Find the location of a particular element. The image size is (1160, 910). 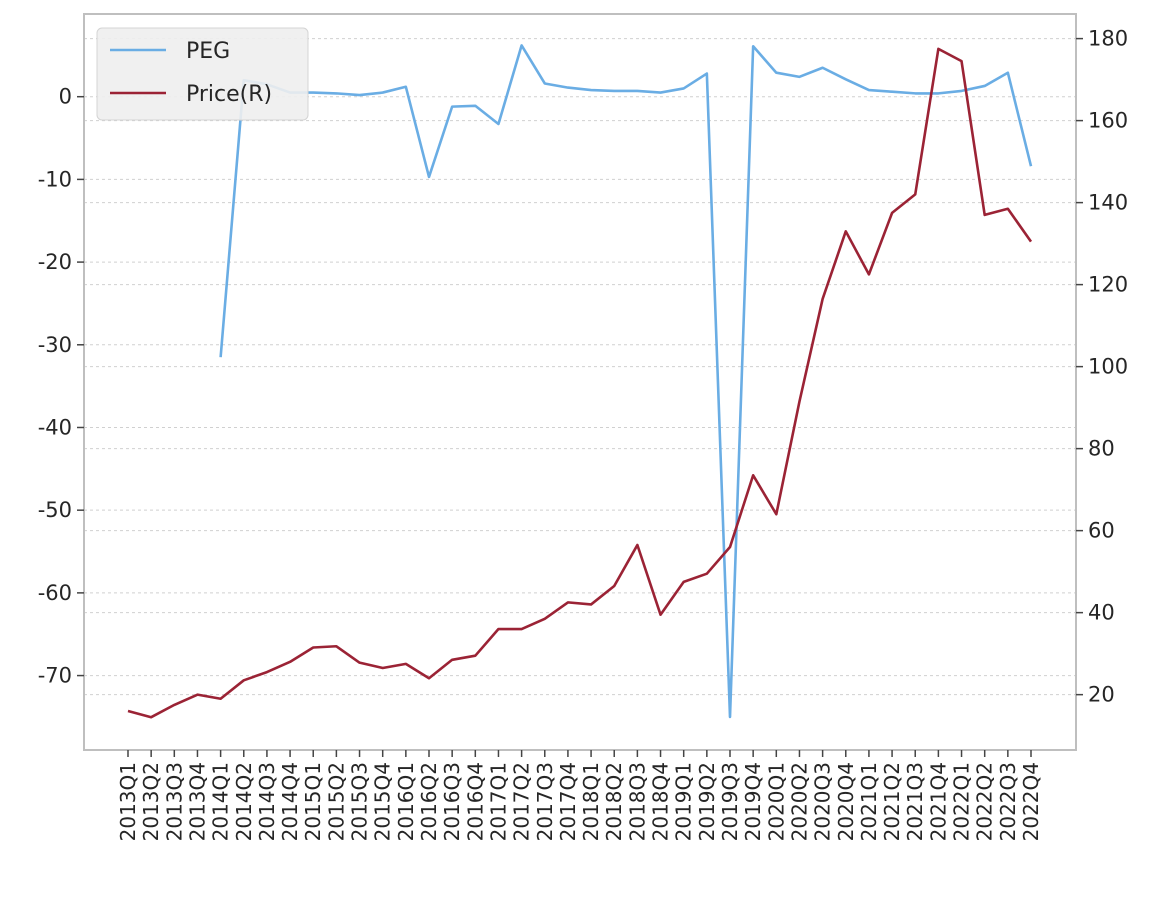

x-tick-label: 2016Q2 is located at coordinates (429, 801).